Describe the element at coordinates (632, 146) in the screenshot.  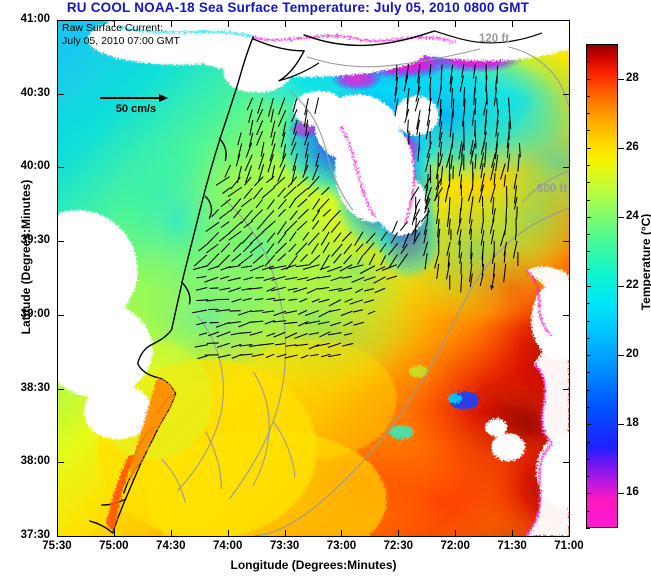
I see `colorbar-tick-label: 26` at that location.